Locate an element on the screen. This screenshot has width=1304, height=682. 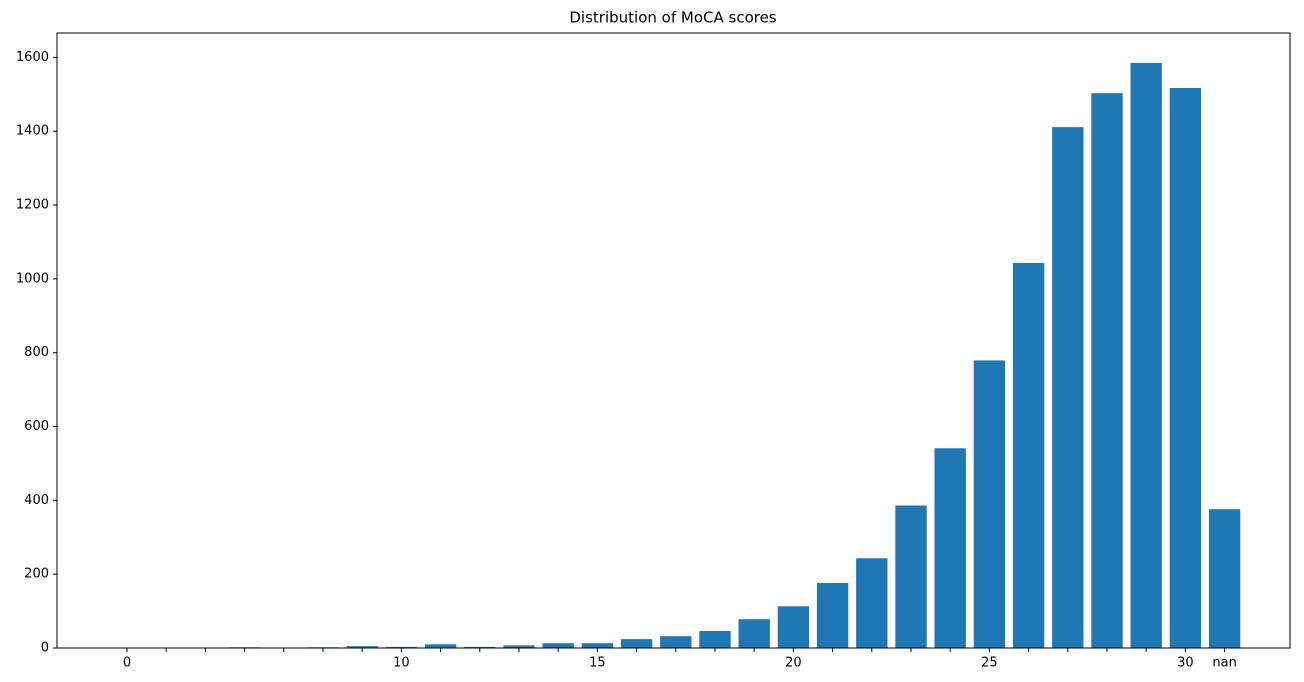
x-tick-label: 25 is located at coordinates (989, 663).